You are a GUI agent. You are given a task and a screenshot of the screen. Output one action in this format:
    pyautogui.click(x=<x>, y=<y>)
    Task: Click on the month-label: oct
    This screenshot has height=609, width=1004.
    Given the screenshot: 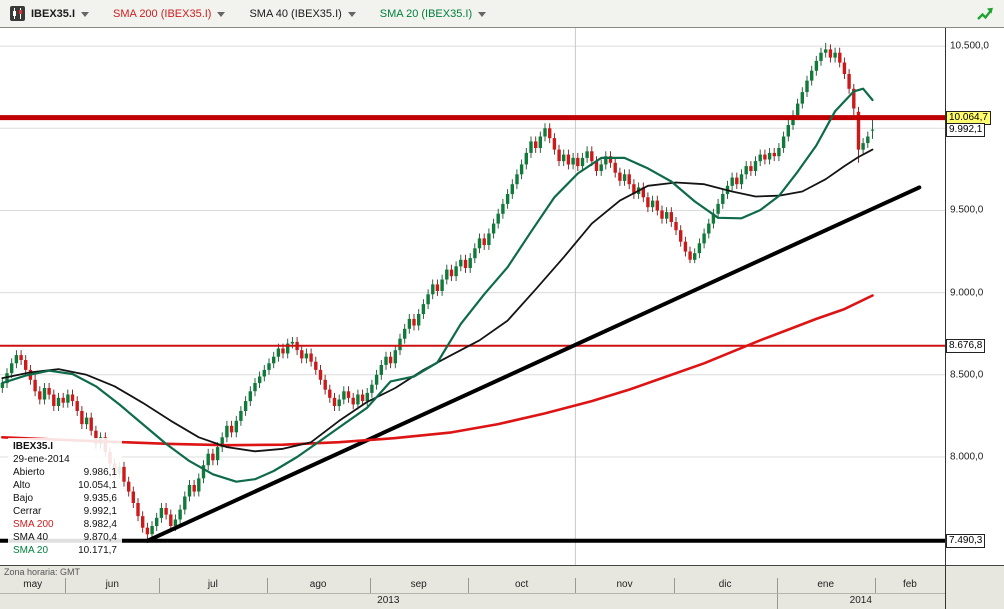 What is the action you would take?
    pyautogui.click(x=521, y=584)
    